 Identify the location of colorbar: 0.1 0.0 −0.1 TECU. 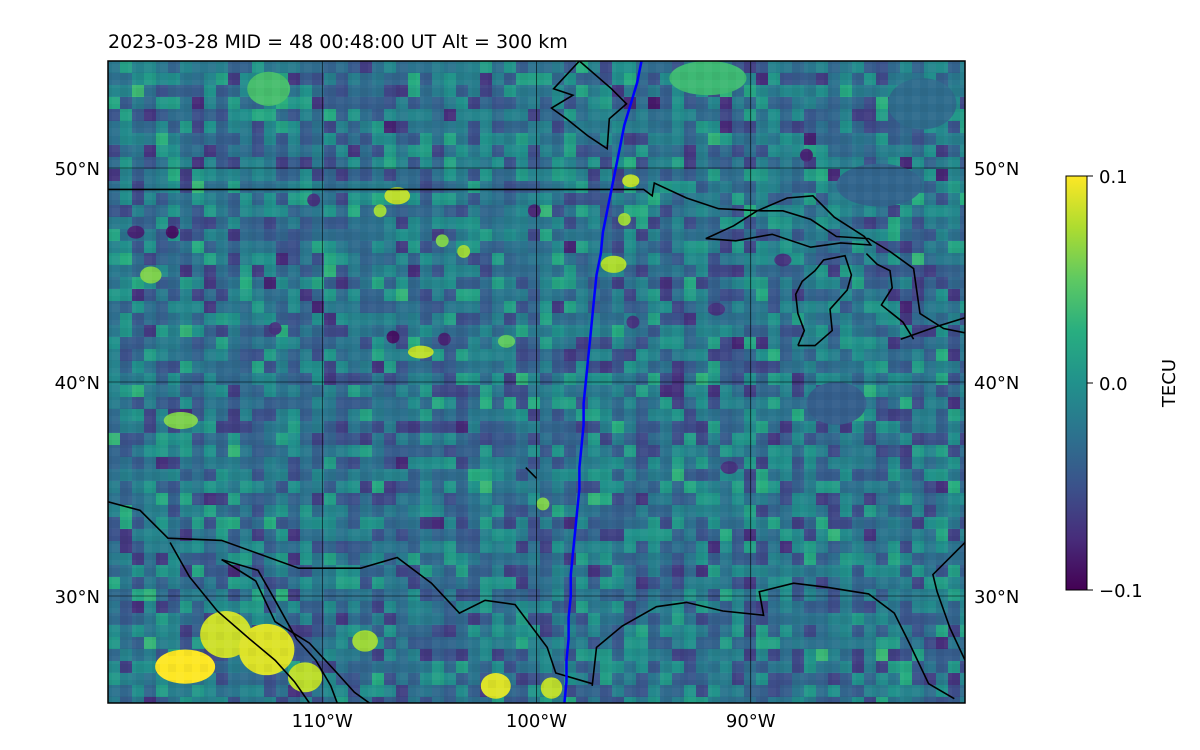
(1122, 384).